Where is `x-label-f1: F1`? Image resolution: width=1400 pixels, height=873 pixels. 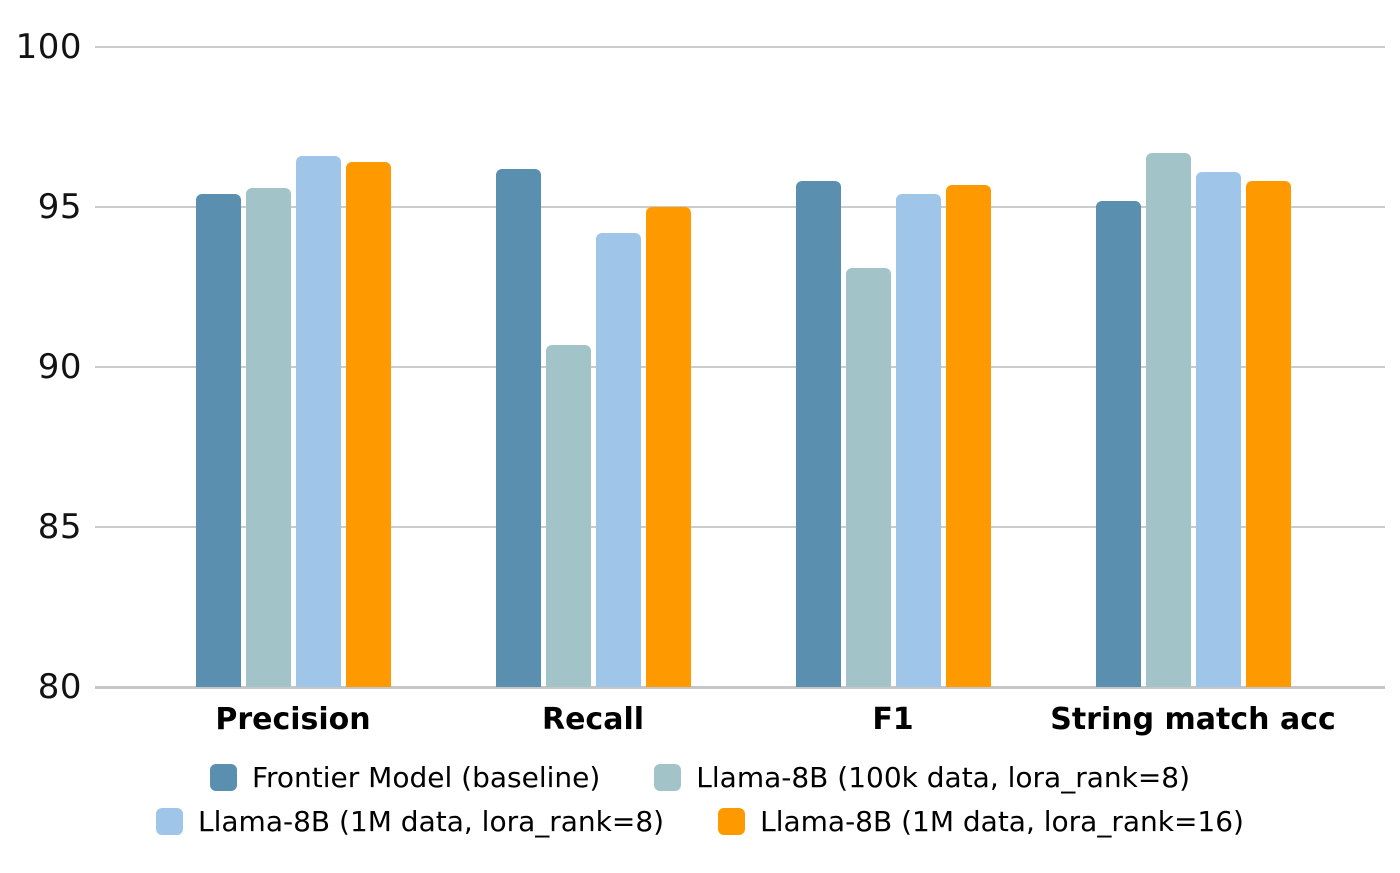
x-label-f1: F1 is located at coordinates (893, 719).